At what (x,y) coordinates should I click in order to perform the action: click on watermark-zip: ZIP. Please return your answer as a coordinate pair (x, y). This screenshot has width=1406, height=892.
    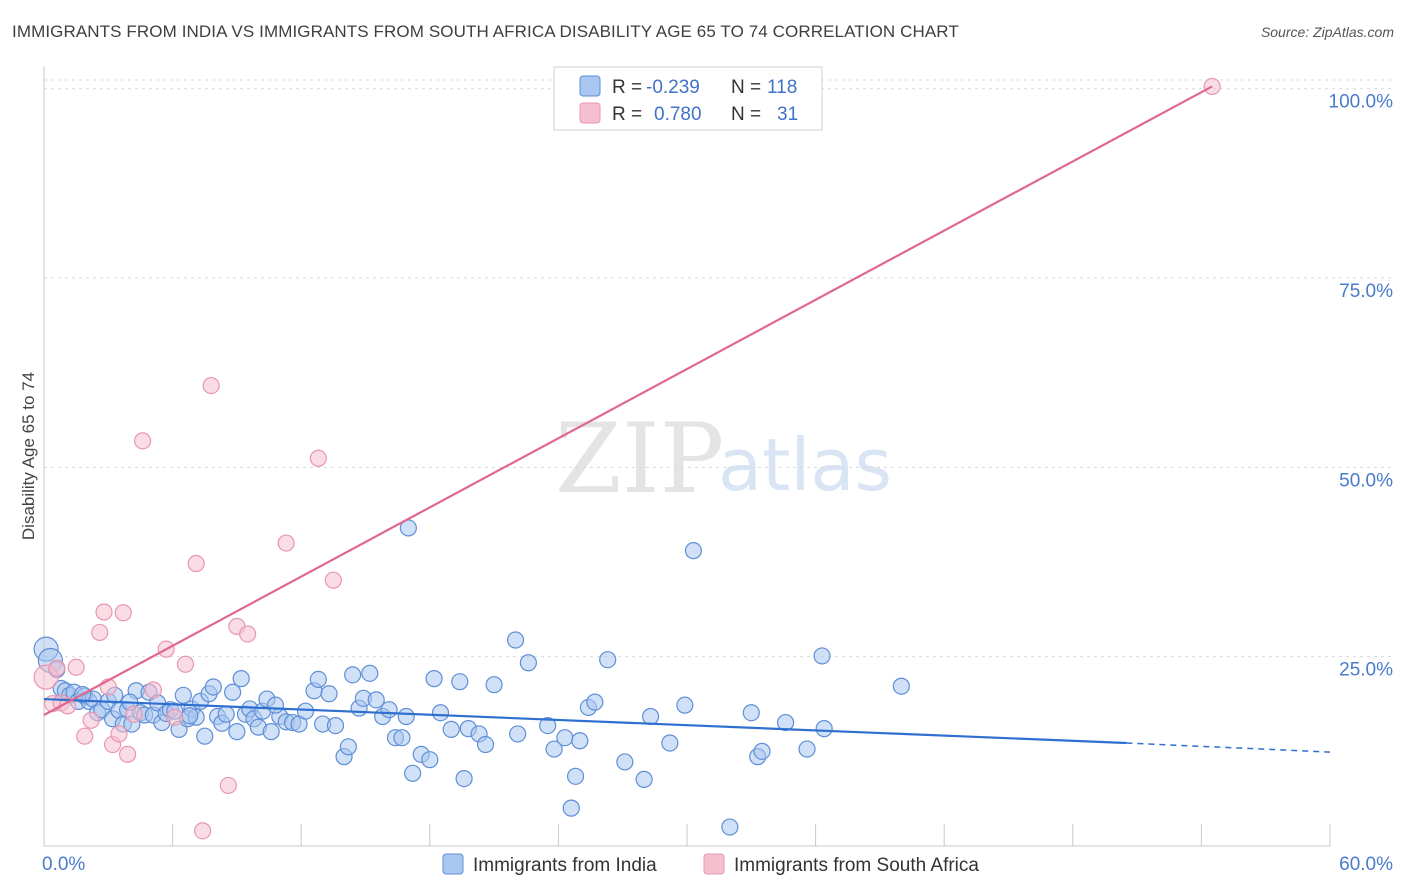
    Looking at the image, I should click on (639, 459).